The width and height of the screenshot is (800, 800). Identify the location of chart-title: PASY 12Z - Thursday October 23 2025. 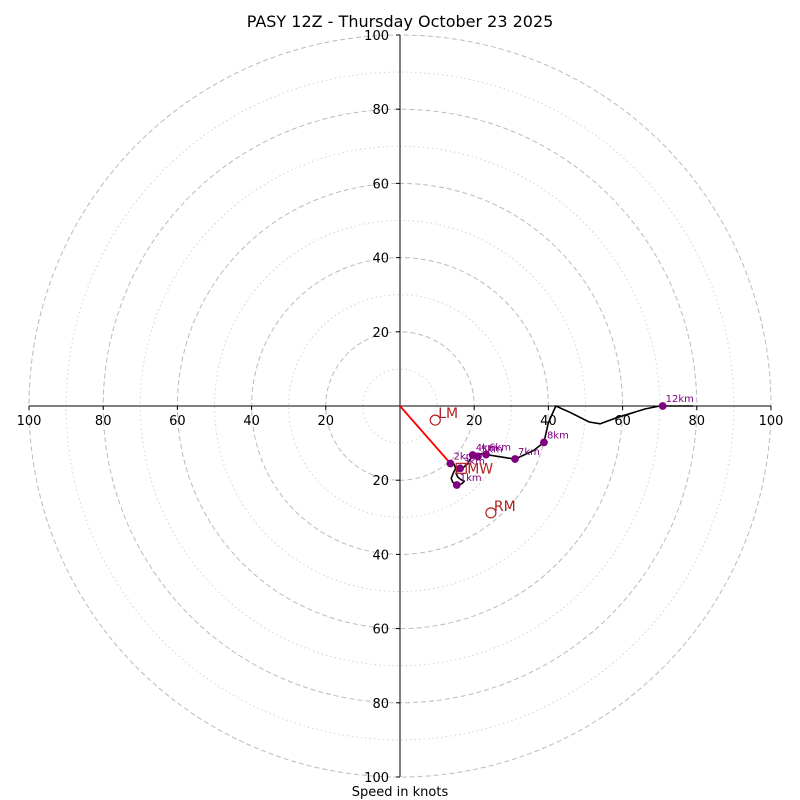
(400, 21).